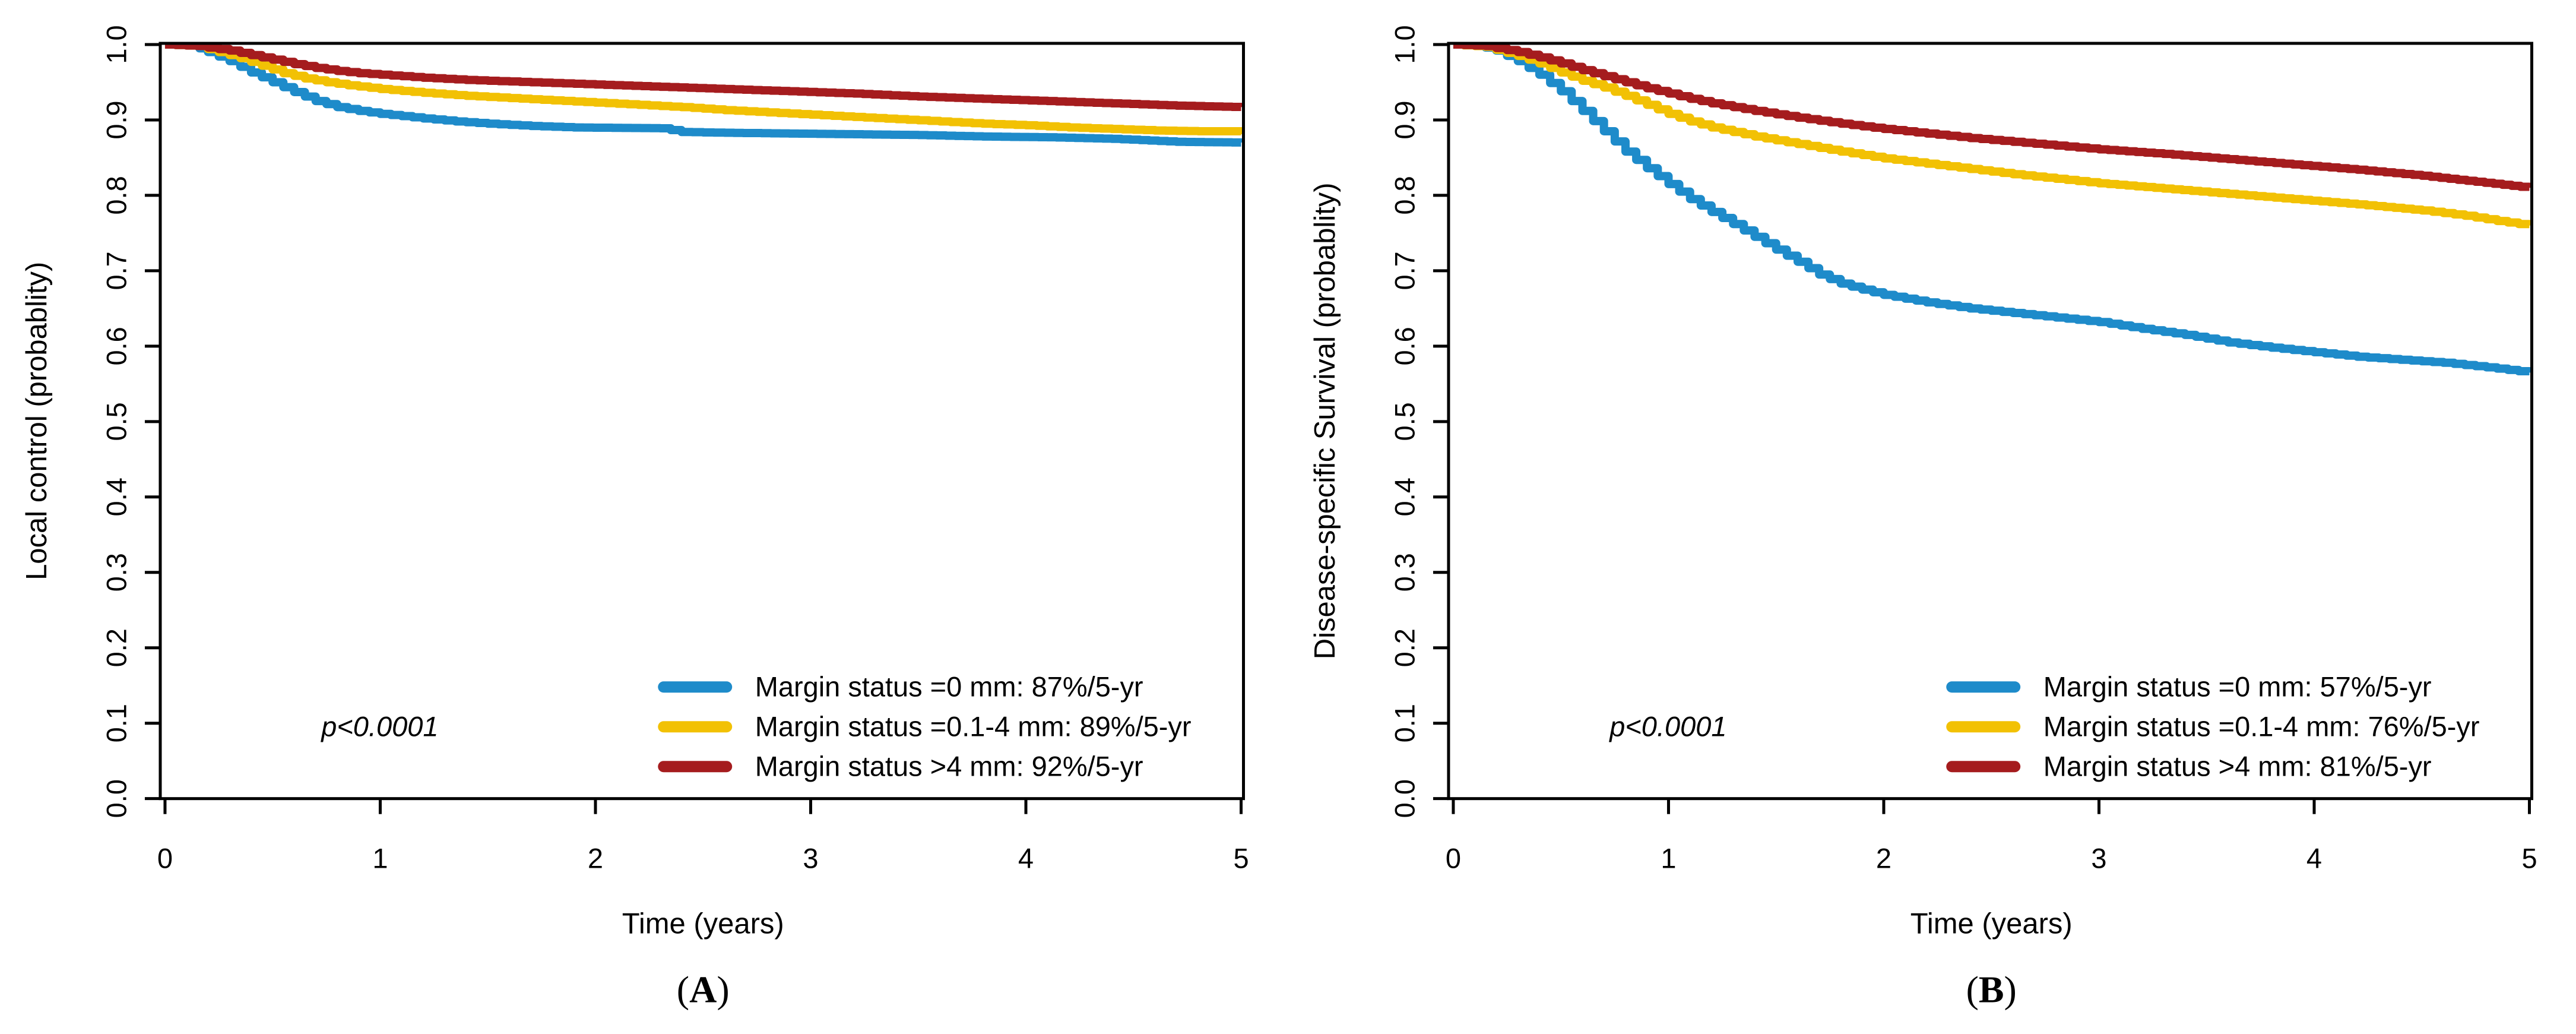 The width and height of the screenshot is (2576, 1034). What do you see at coordinates (1991, 990) in the screenshot?
I see `panel-caption: (B)` at bounding box center [1991, 990].